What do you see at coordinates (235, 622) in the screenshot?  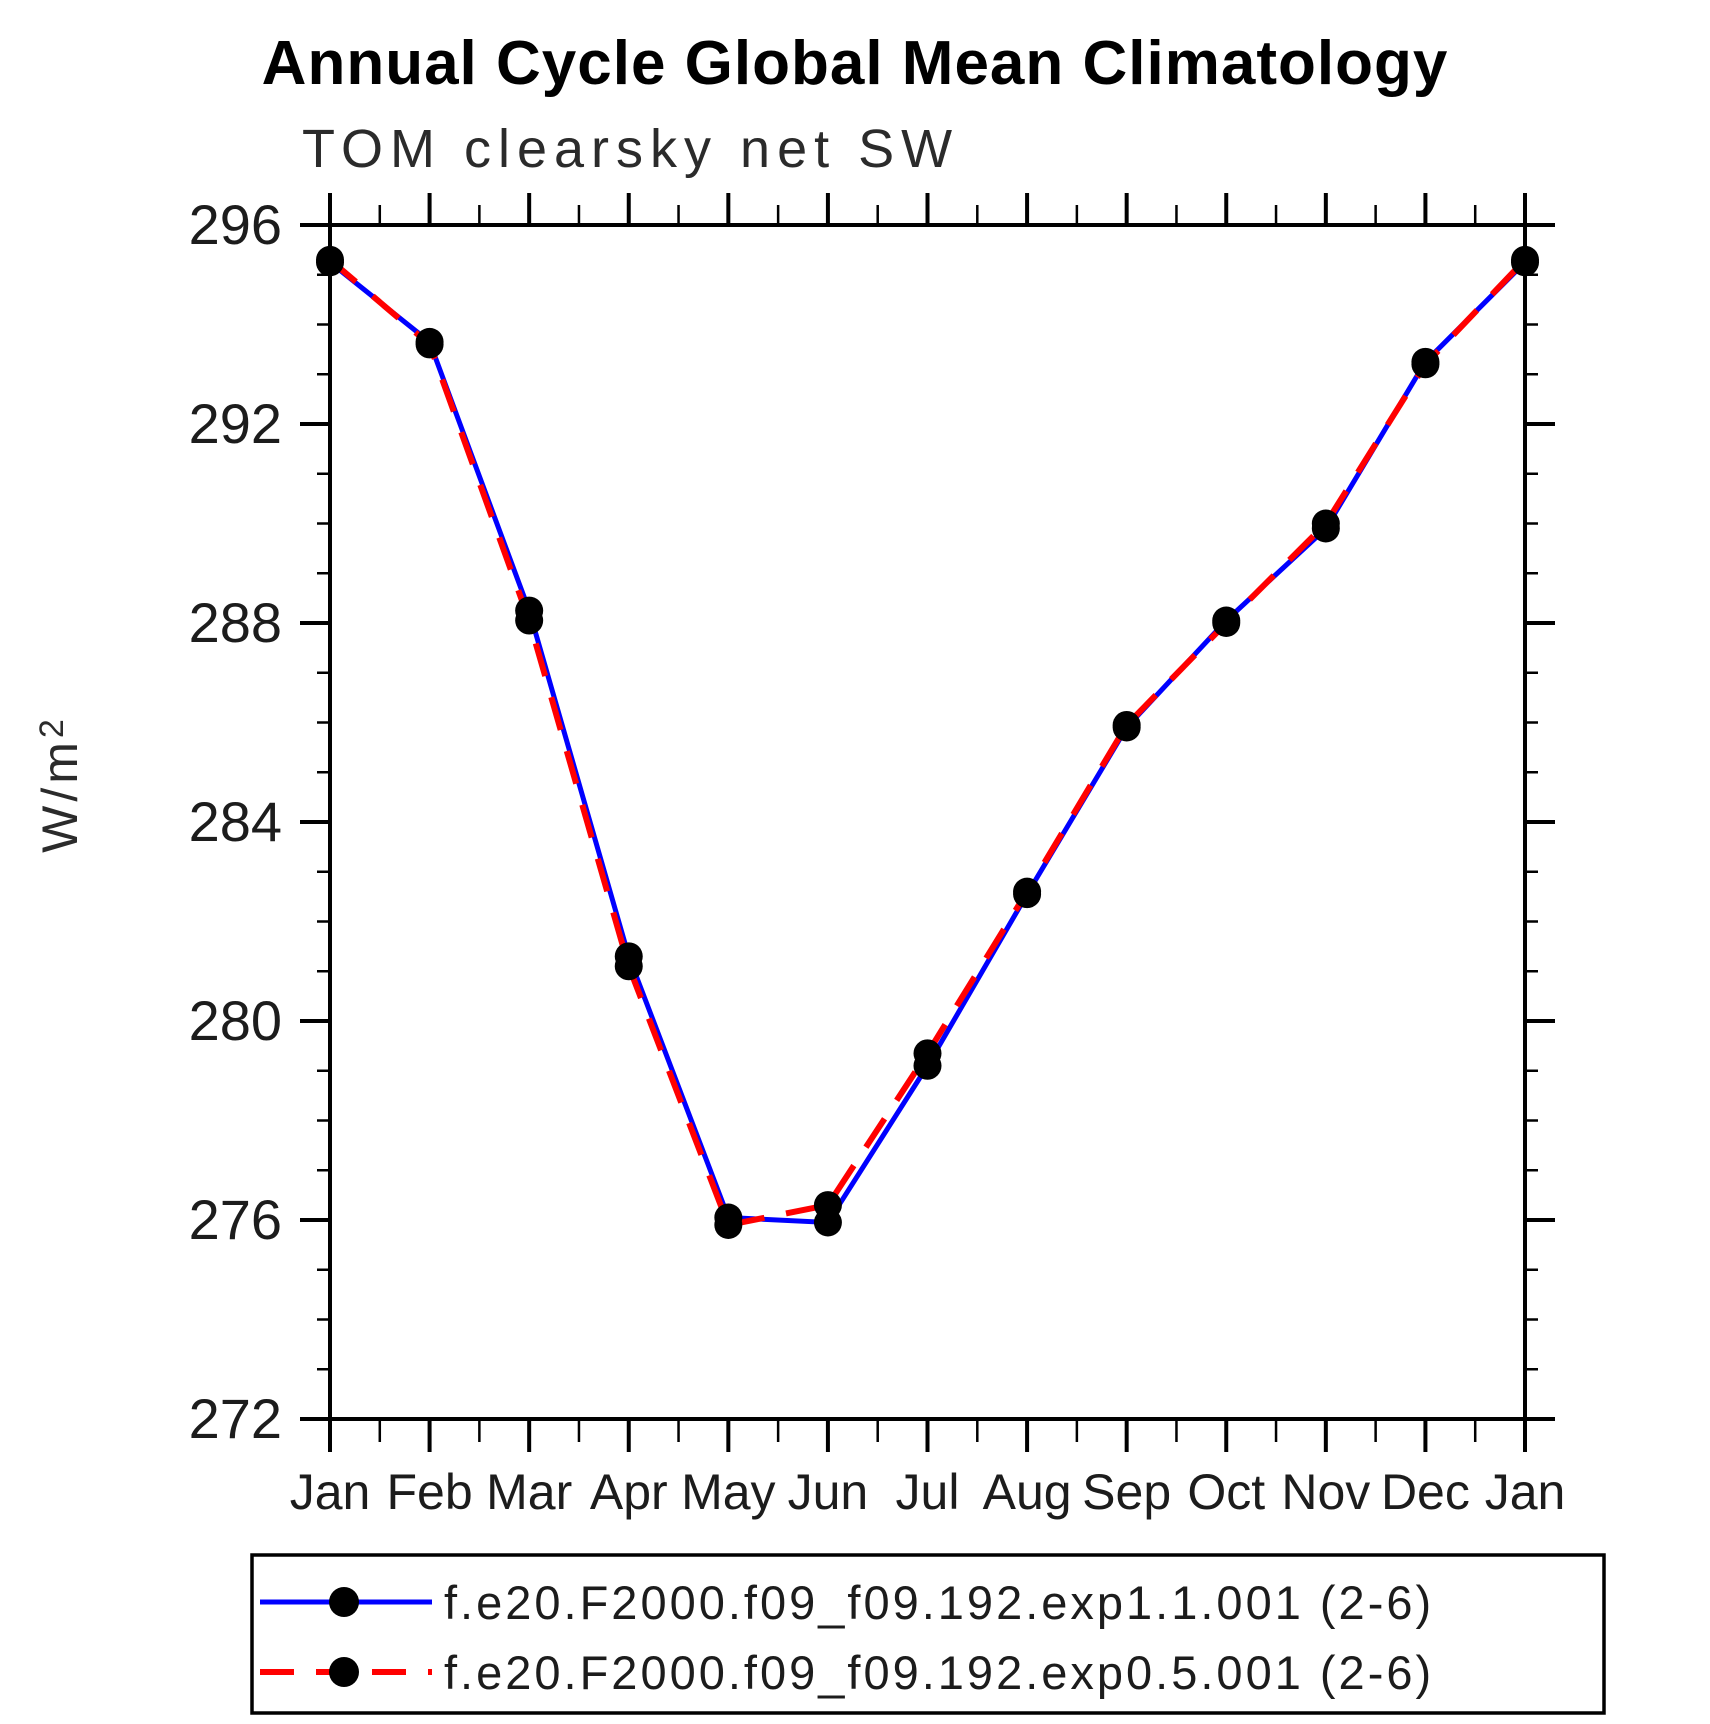 I see `y-tick-label: 288` at bounding box center [235, 622].